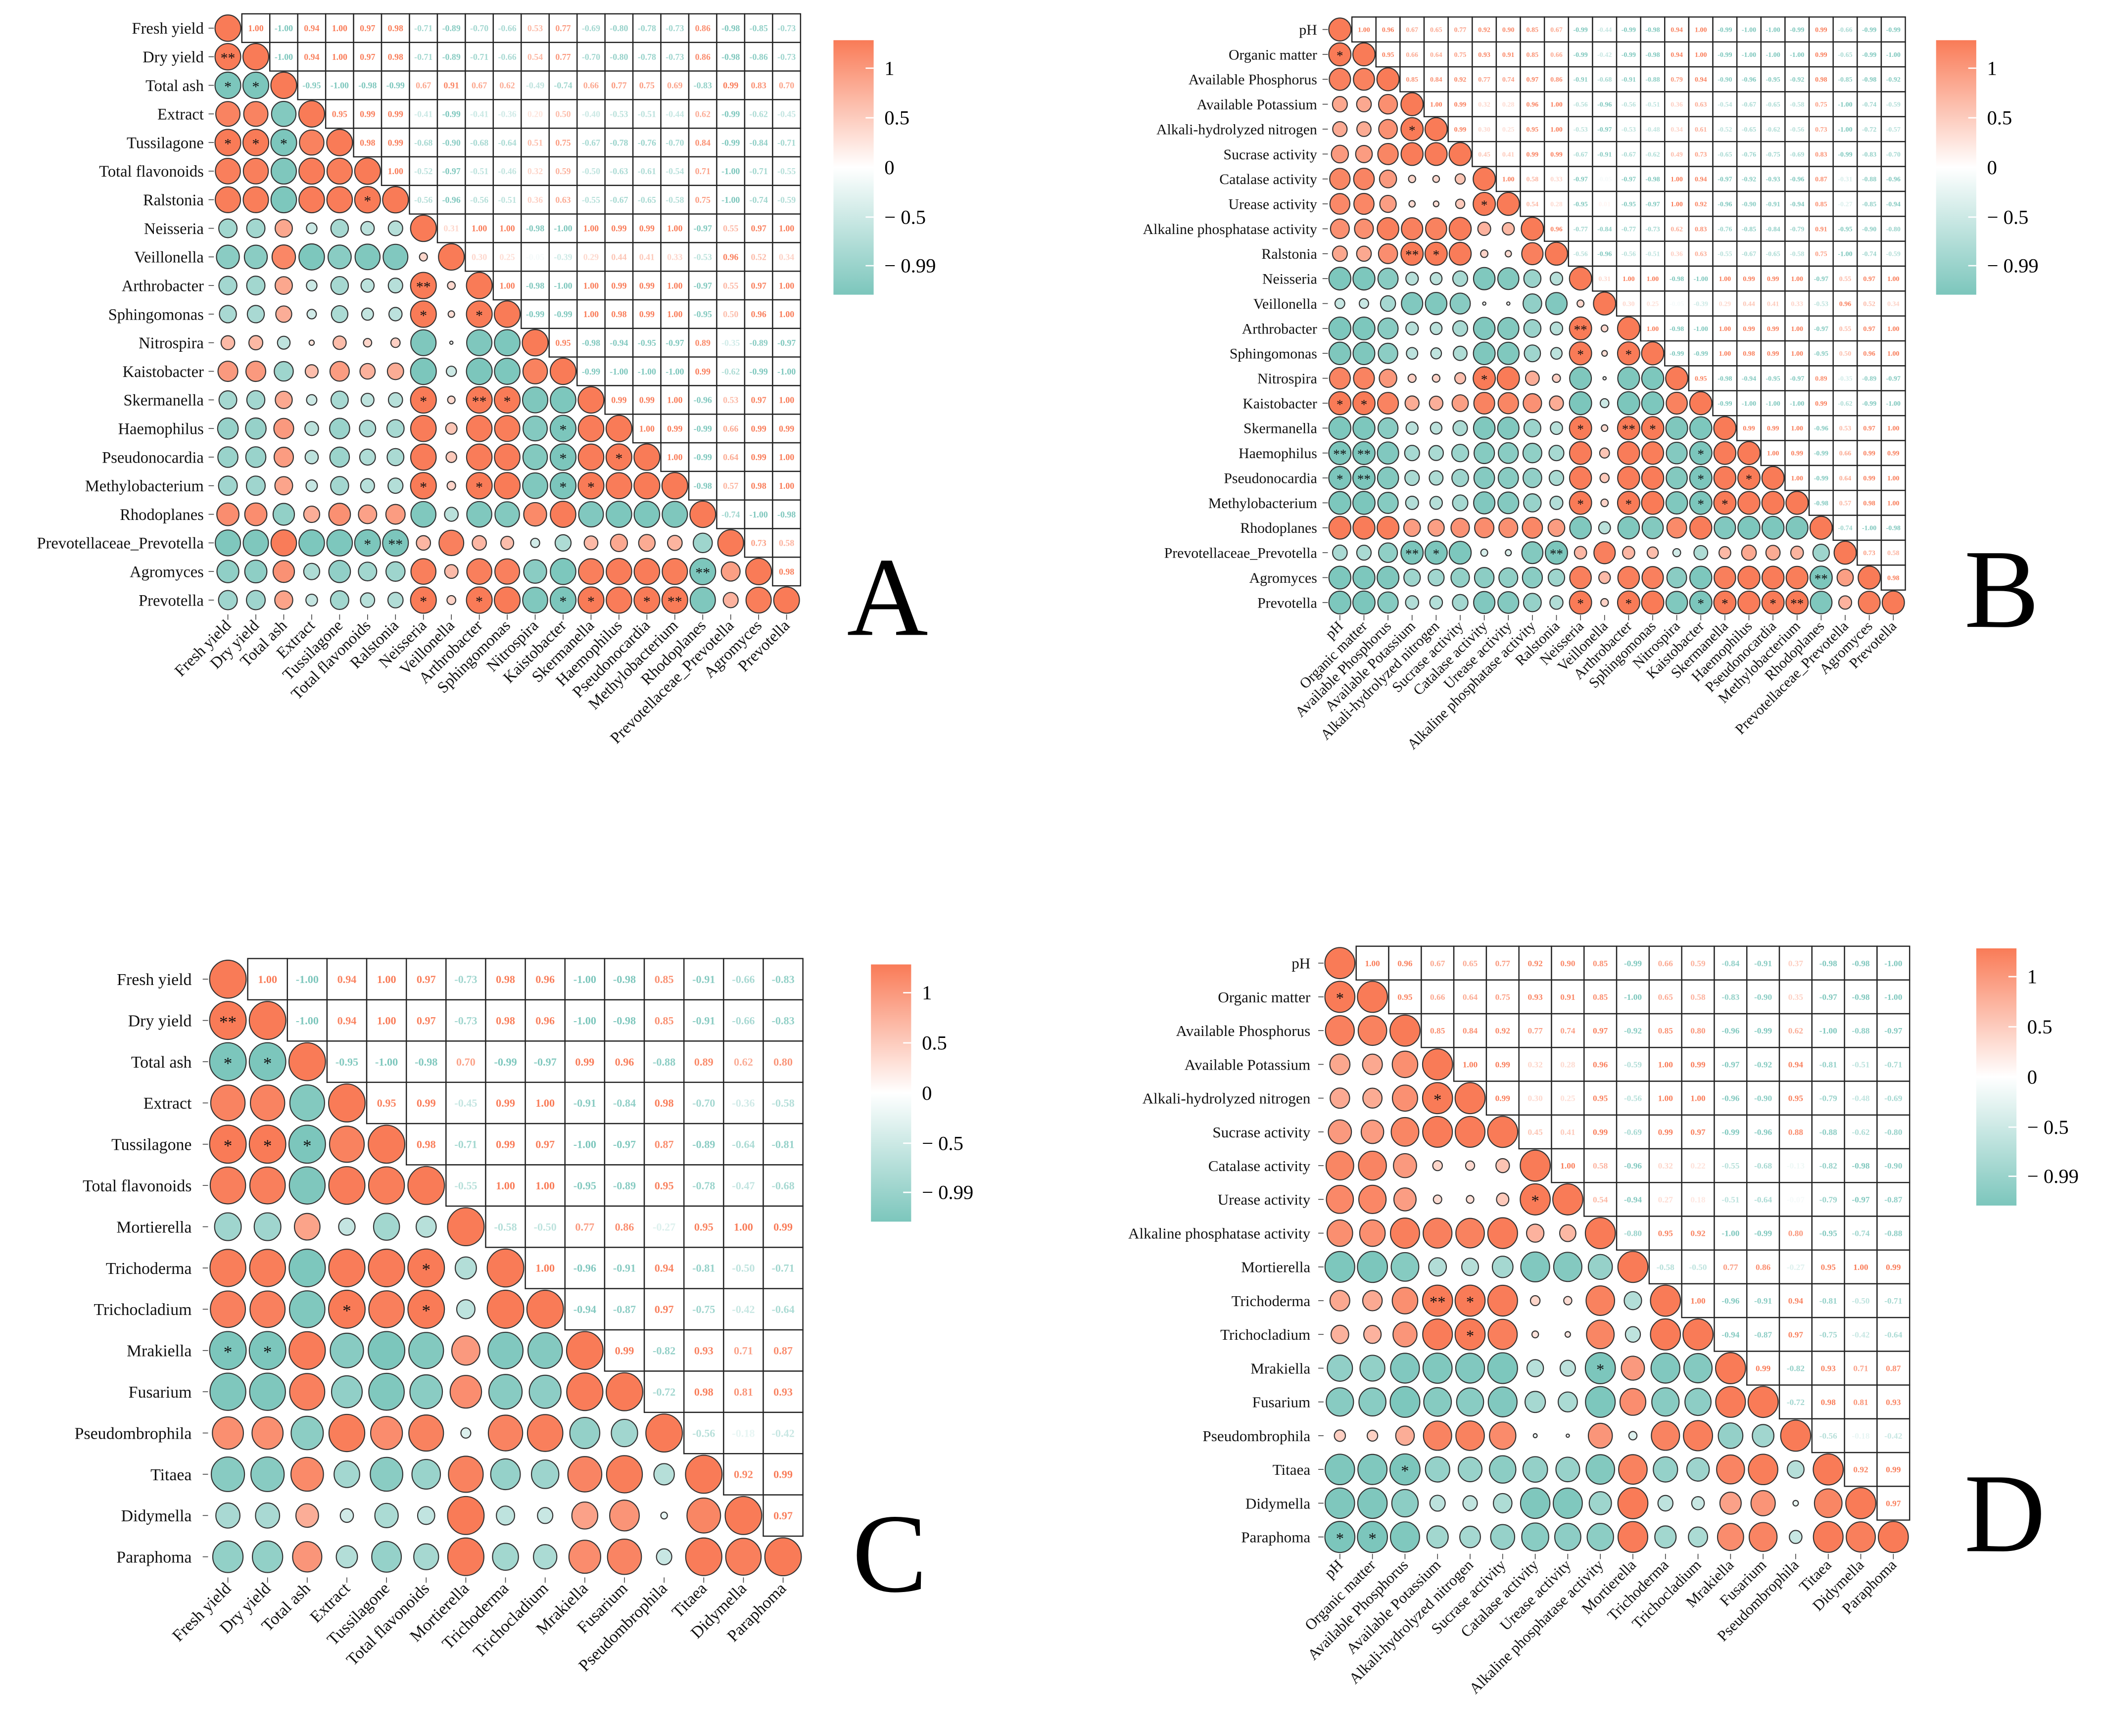  What do you see at coordinates (1275, 1267) in the screenshot?
I see `row-label: Mortierella` at bounding box center [1275, 1267].